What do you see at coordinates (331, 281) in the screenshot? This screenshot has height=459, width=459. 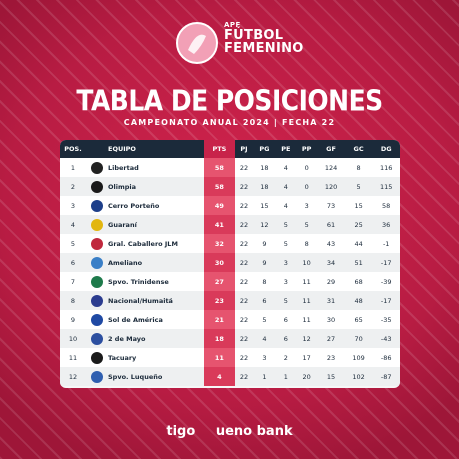 I see `gf-cell: 29` at bounding box center [331, 281].